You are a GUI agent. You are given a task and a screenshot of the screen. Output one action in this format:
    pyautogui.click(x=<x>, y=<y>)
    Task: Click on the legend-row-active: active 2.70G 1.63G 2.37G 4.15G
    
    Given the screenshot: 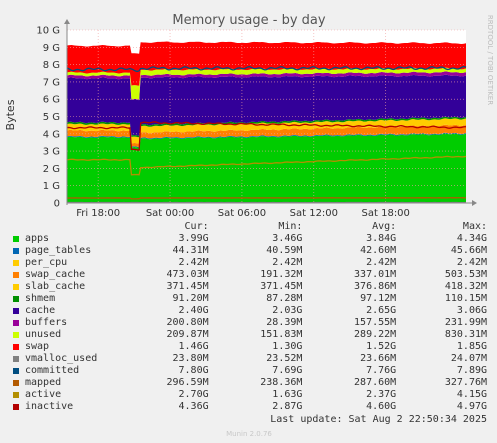 What is the action you would take?
    pyautogui.click(x=250, y=395)
    